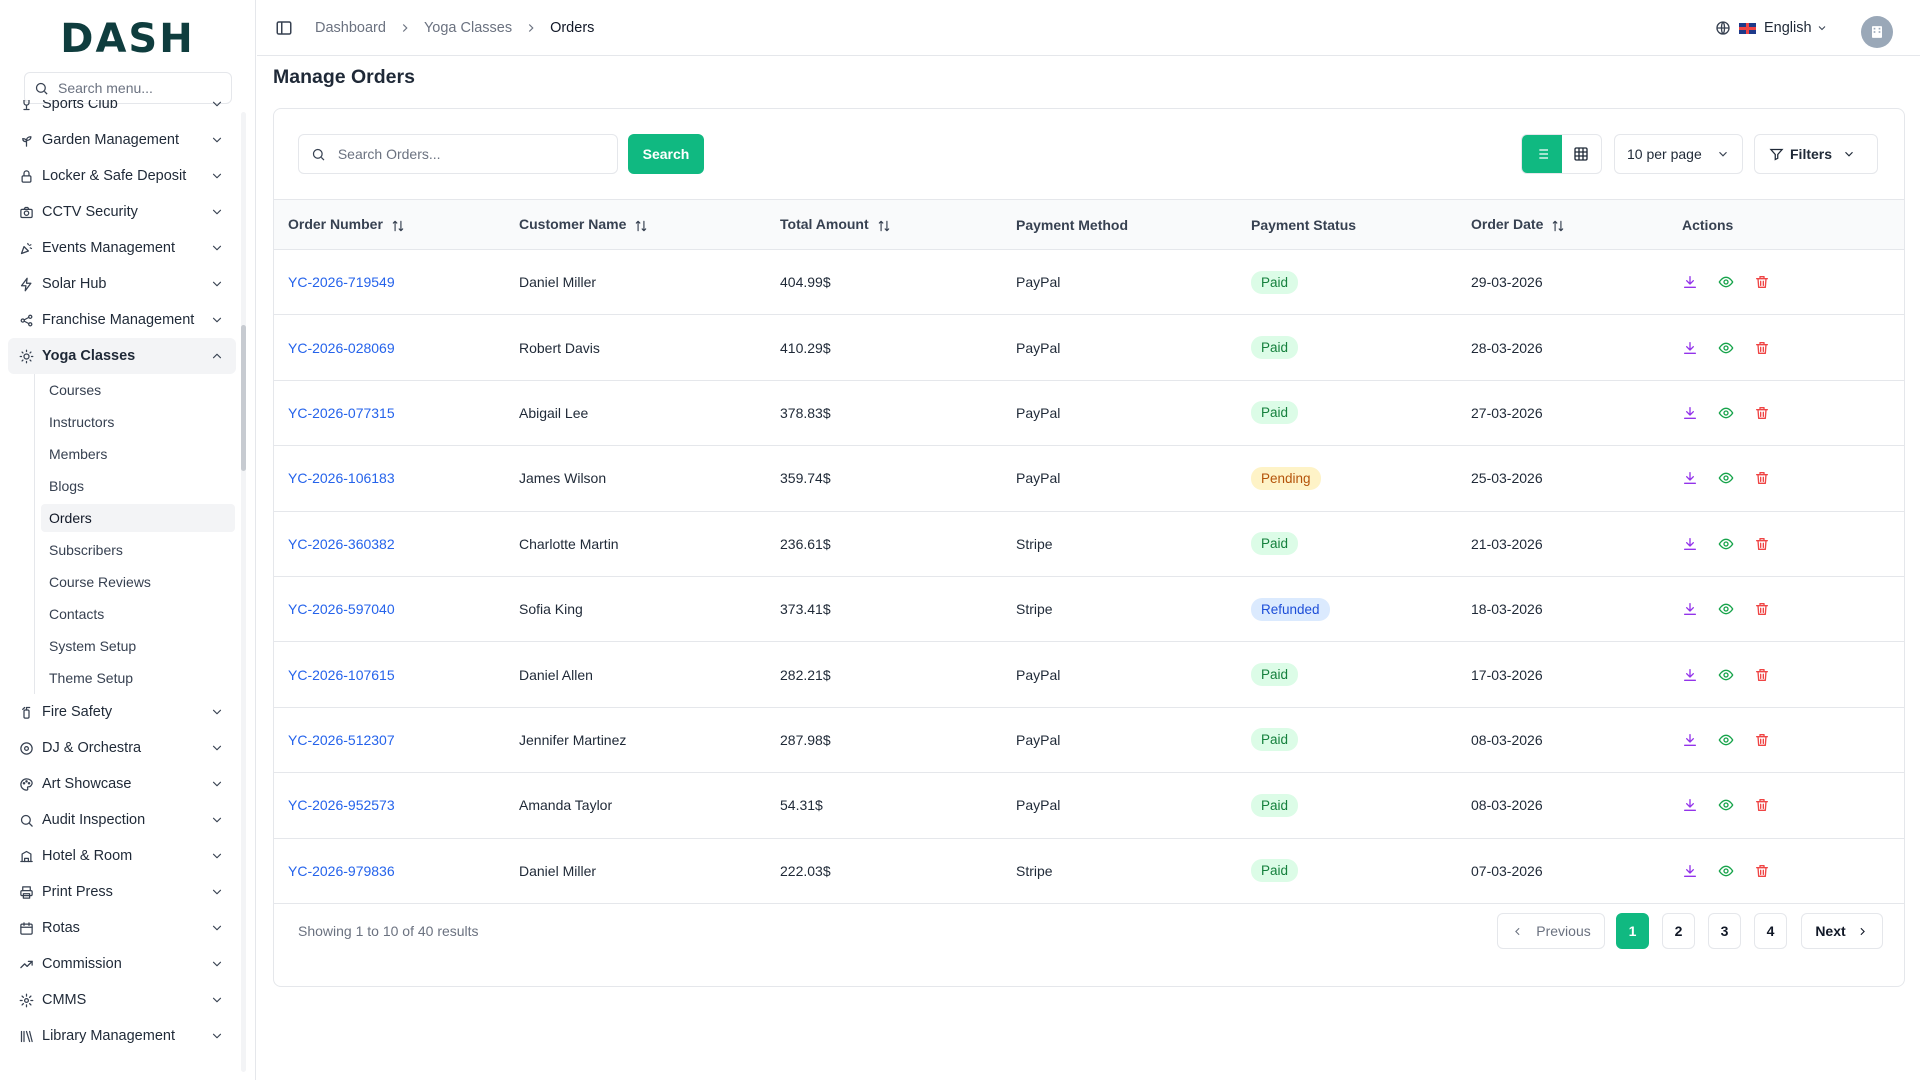  What do you see at coordinates (341, 609) in the screenshot?
I see `order-number-link: YC-2026-597040` at bounding box center [341, 609].